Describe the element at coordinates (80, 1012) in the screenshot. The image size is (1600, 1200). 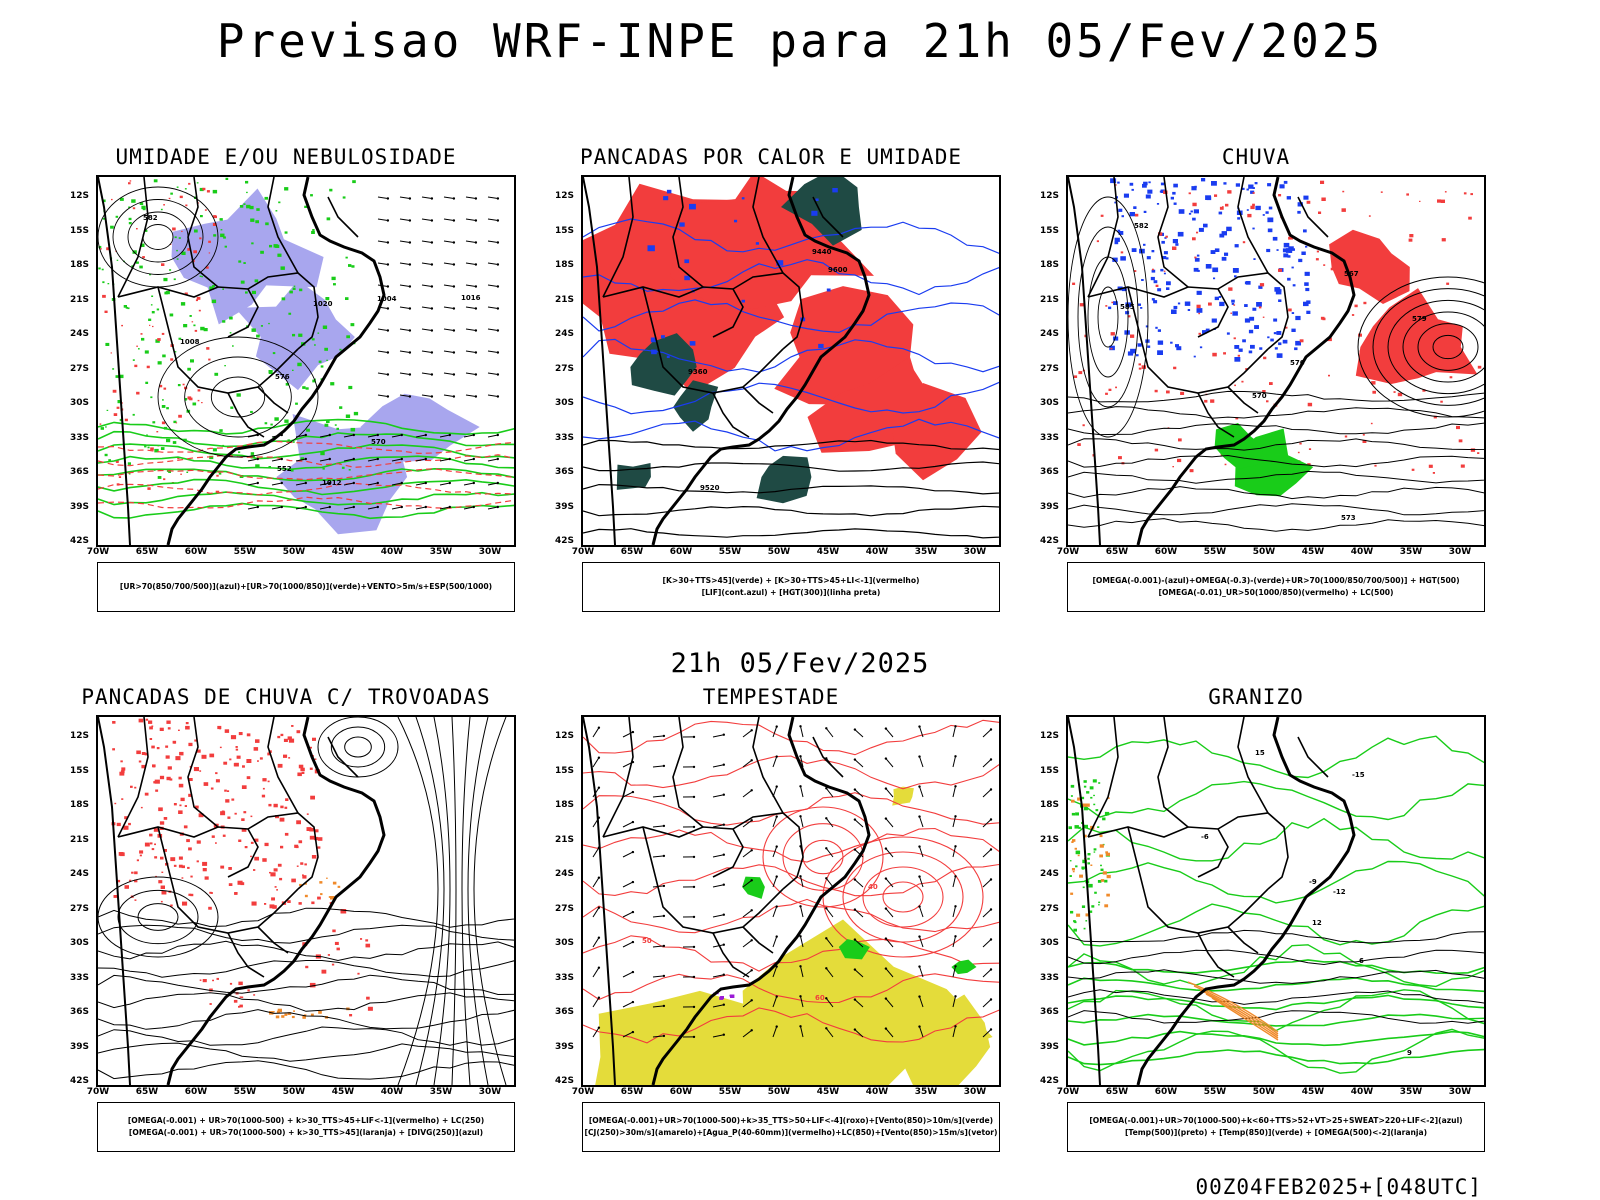
I see `lat-tick-label: 36S` at that location.